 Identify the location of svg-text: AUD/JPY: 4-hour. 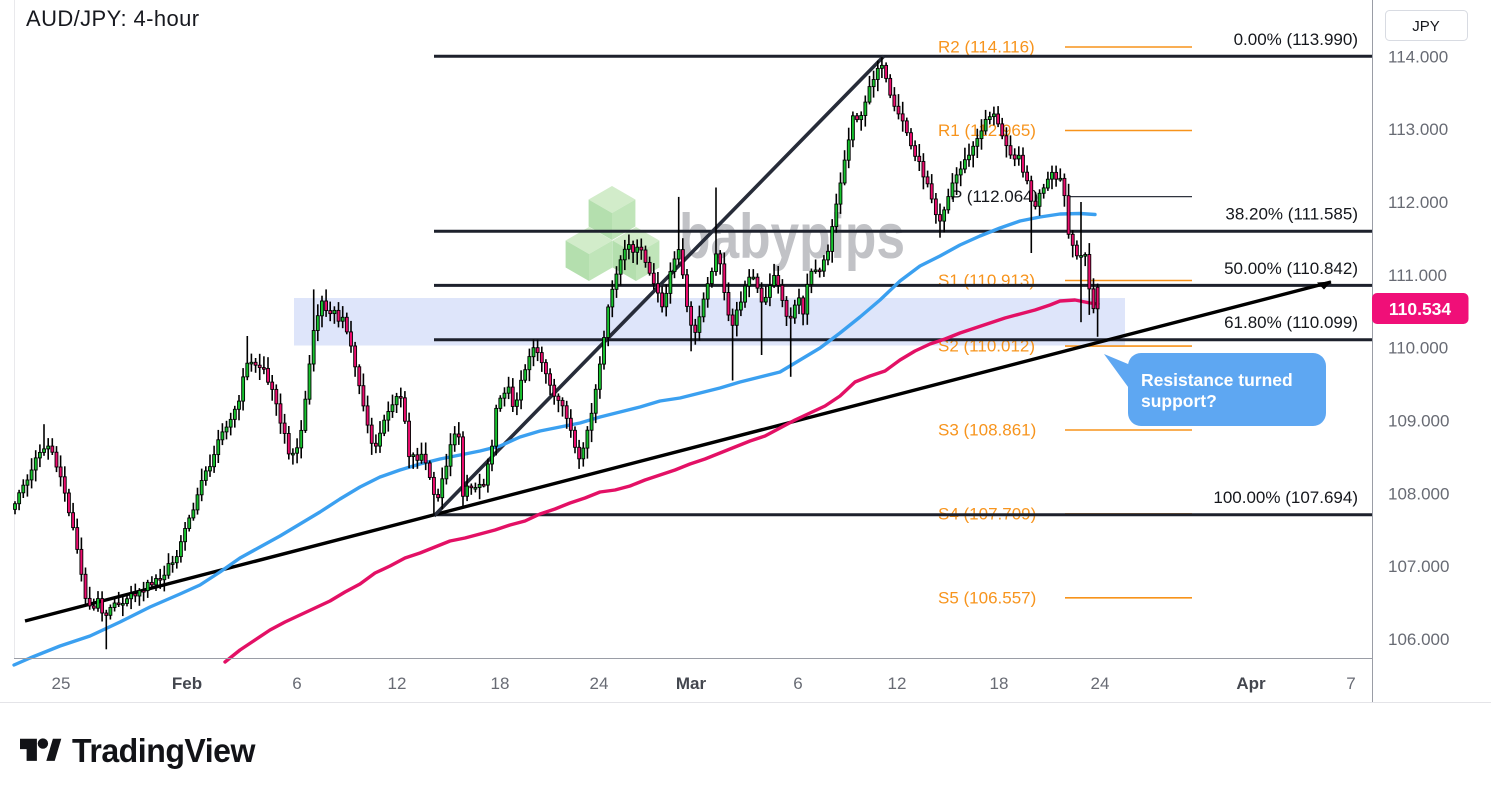
(113, 18).